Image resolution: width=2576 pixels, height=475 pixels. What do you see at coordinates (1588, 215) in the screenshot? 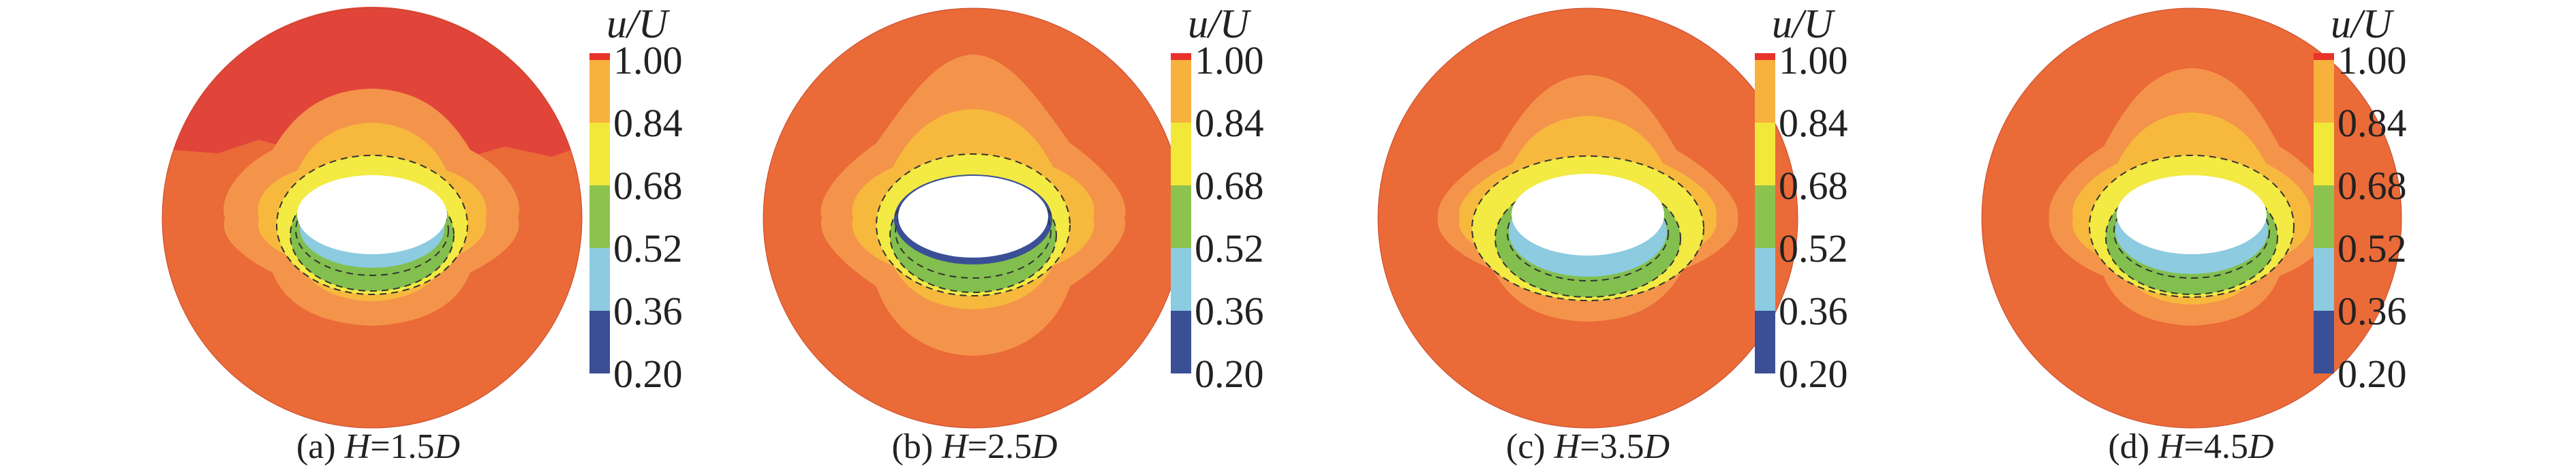
I see `panel-c-hole` at bounding box center [1588, 215].